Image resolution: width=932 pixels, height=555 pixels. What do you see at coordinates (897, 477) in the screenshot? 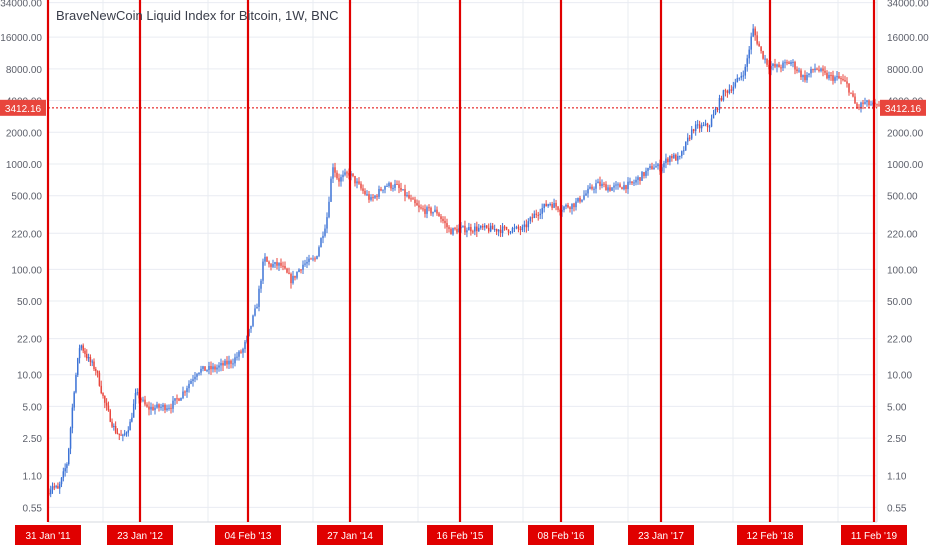
I see `y-tick-label-right: 1.10` at bounding box center [897, 477].